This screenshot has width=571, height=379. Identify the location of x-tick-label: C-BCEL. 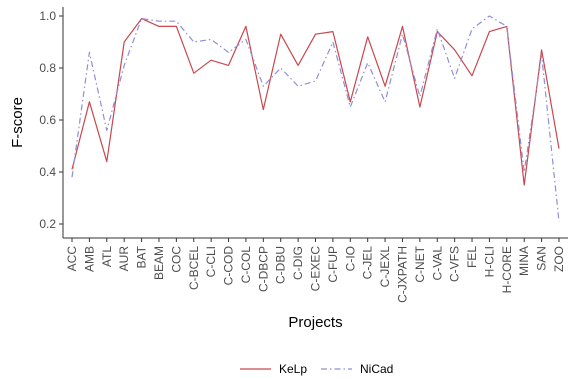
(194, 268).